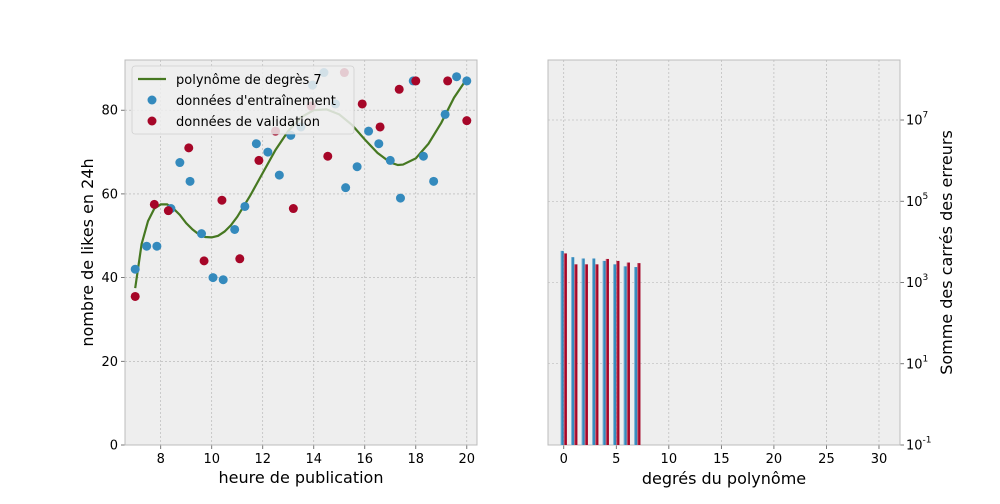 The width and height of the screenshot is (1000, 504). Describe the element at coordinates (114, 446) in the screenshot. I see `left-y-tick-label: 0` at that location.